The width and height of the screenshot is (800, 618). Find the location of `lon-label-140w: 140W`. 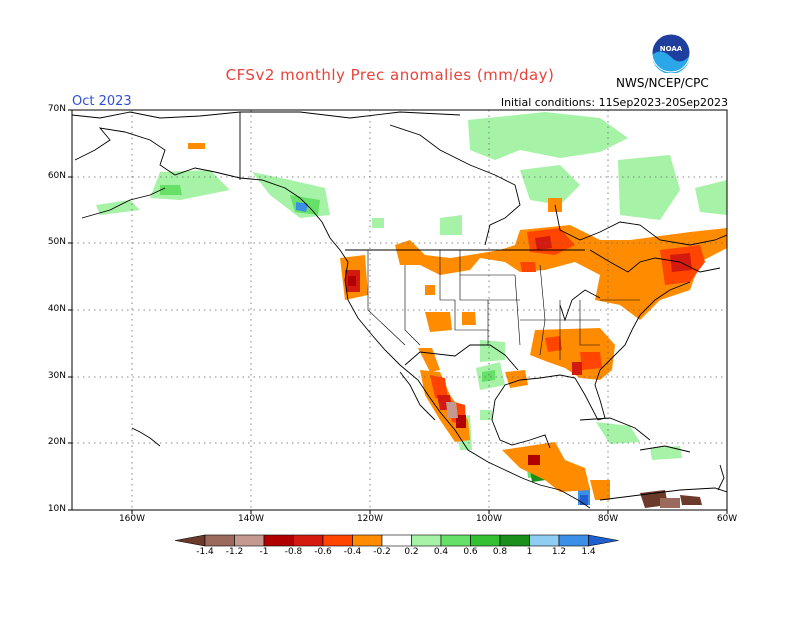

lon-label-140w: 140W is located at coordinates (251, 519).